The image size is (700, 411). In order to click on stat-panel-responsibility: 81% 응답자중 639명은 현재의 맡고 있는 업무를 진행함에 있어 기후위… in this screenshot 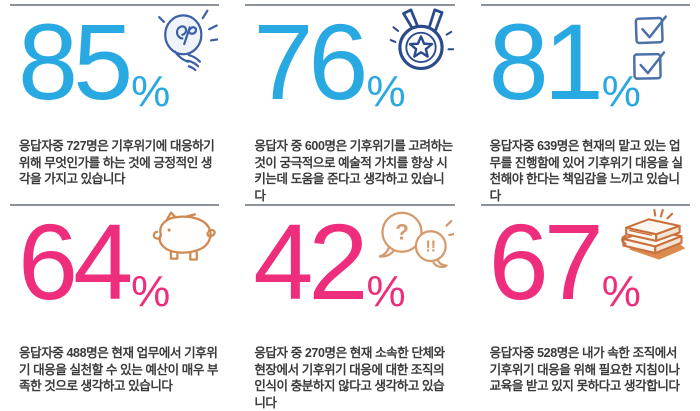, I will do `click(585, 101)`.